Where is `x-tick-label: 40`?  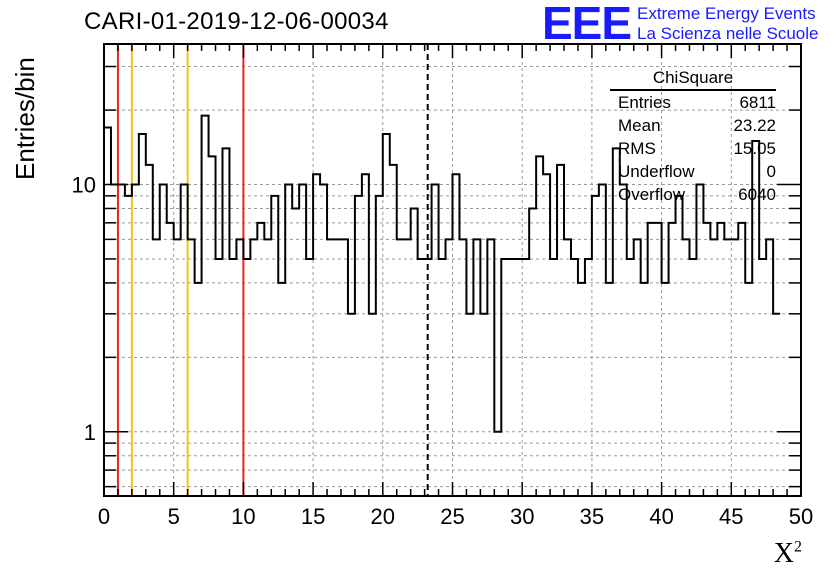 x-tick-label: 40 is located at coordinates (661, 516).